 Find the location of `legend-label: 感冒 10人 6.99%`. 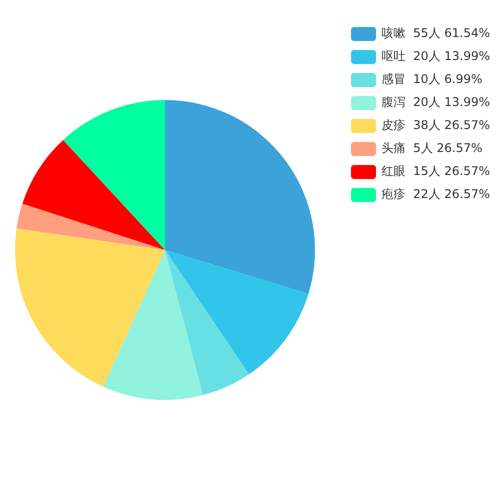

legend-label: 感冒 10人 6.99% is located at coordinates (432, 79).